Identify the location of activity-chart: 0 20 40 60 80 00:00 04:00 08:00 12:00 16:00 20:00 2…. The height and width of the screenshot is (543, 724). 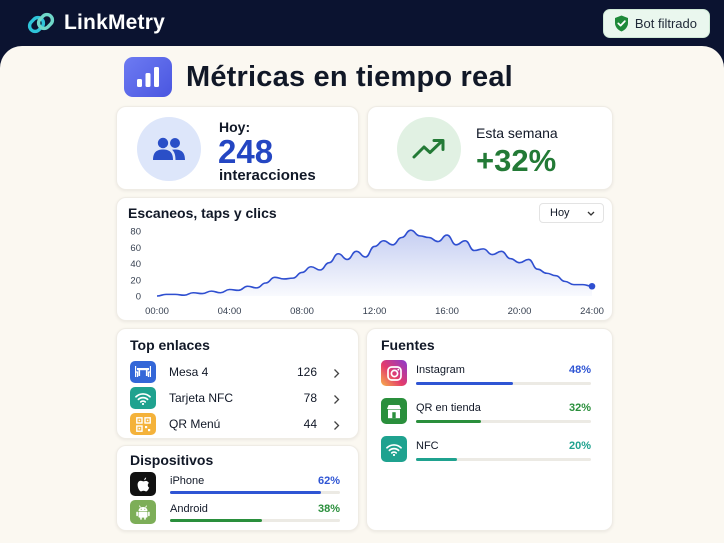
(367, 272).